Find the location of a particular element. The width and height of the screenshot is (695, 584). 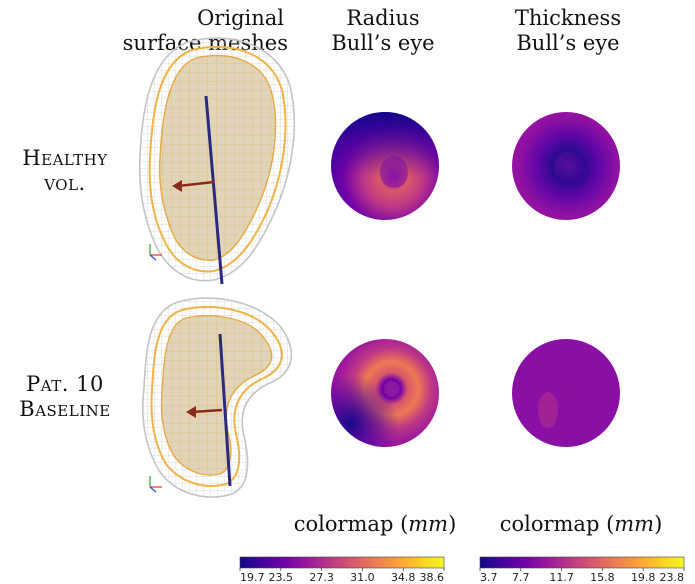

column-header-thickness-line1: Thickness is located at coordinates (568, 18).